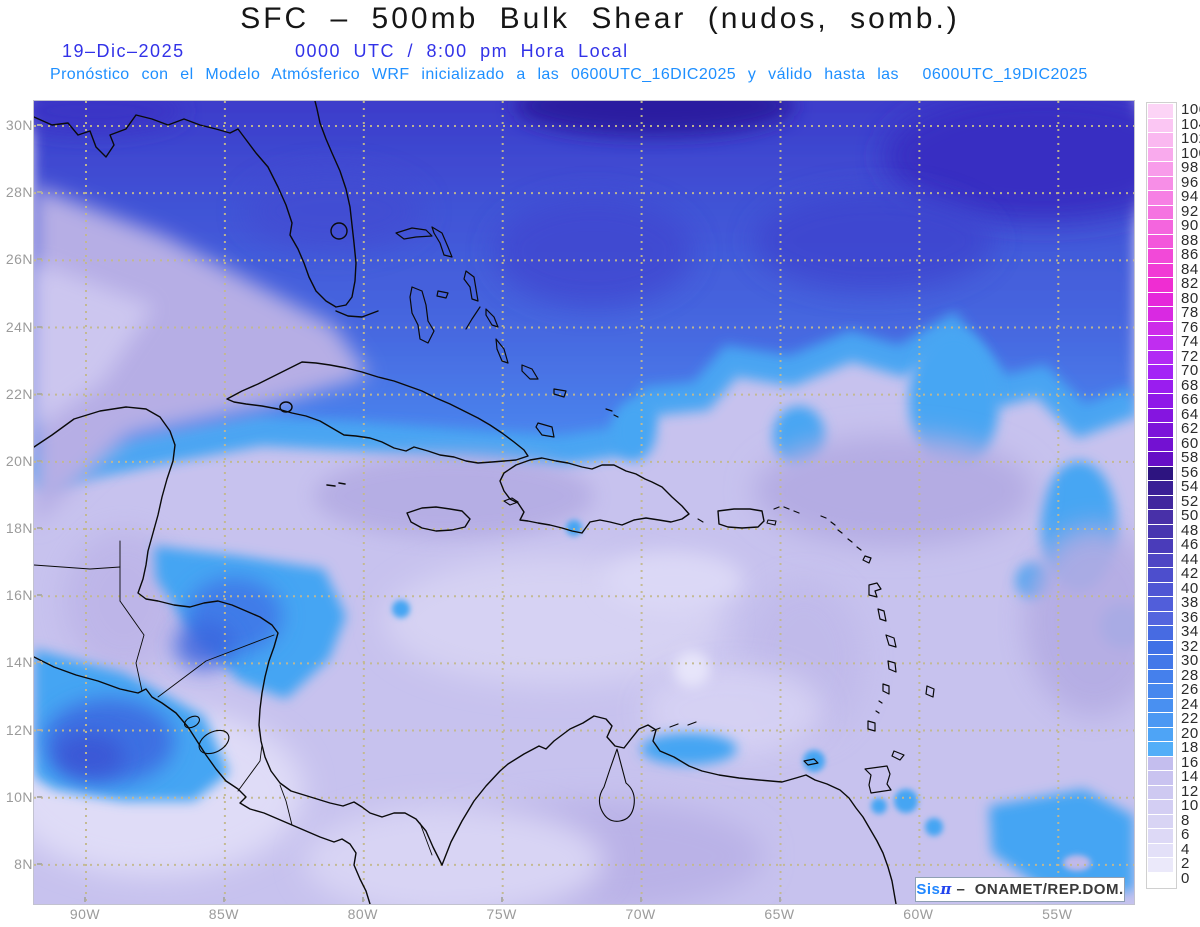  I want to click on coastline-florida-keys, so click(357, 314).